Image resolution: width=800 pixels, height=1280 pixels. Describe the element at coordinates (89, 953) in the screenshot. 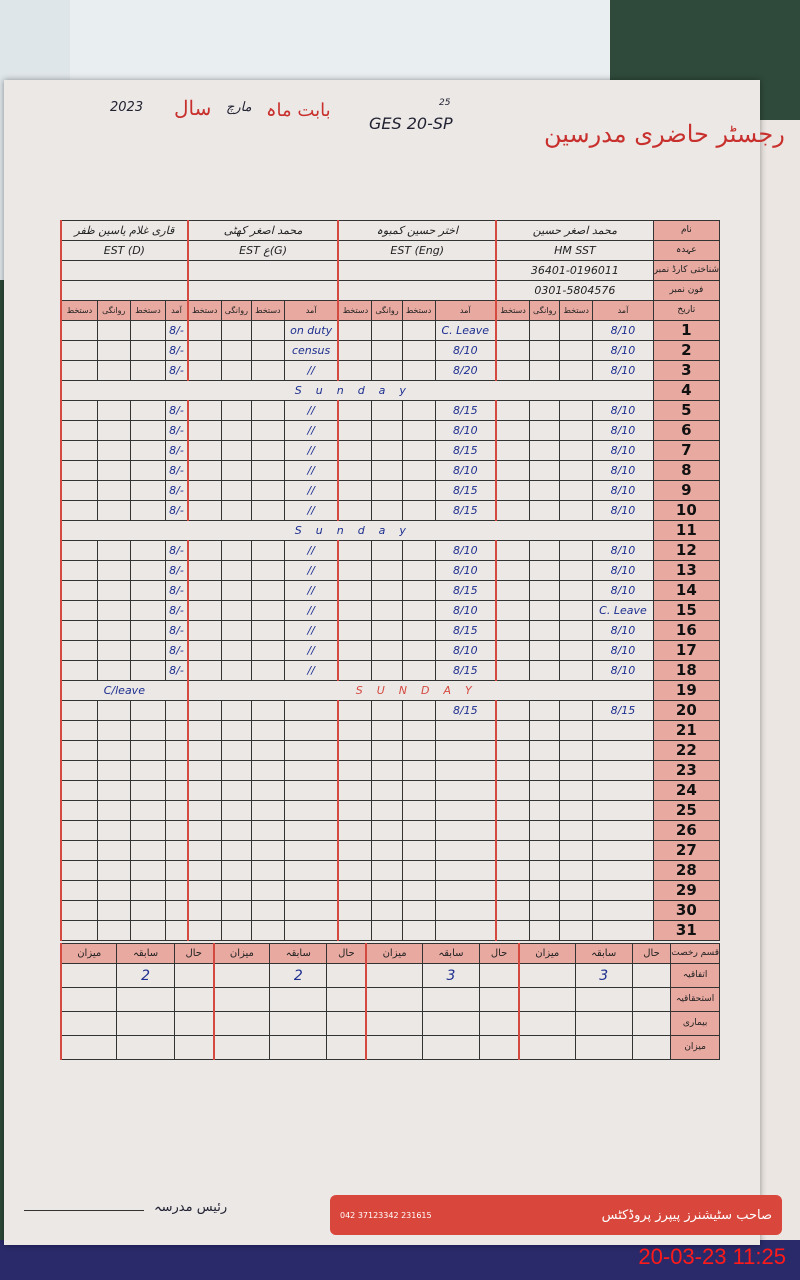

I see `summary-col-header: میزان` at that location.